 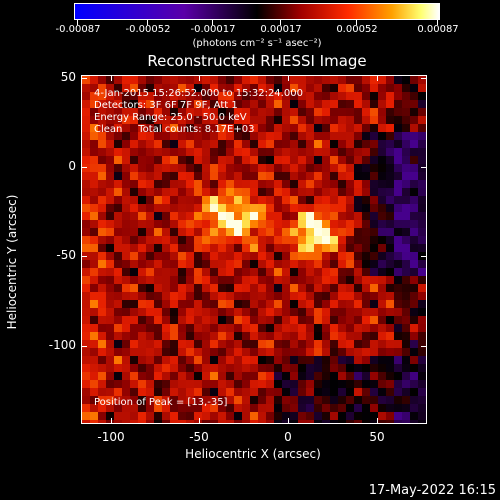 I want to click on x-axis-tick-label: 0, so click(x=288, y=437).